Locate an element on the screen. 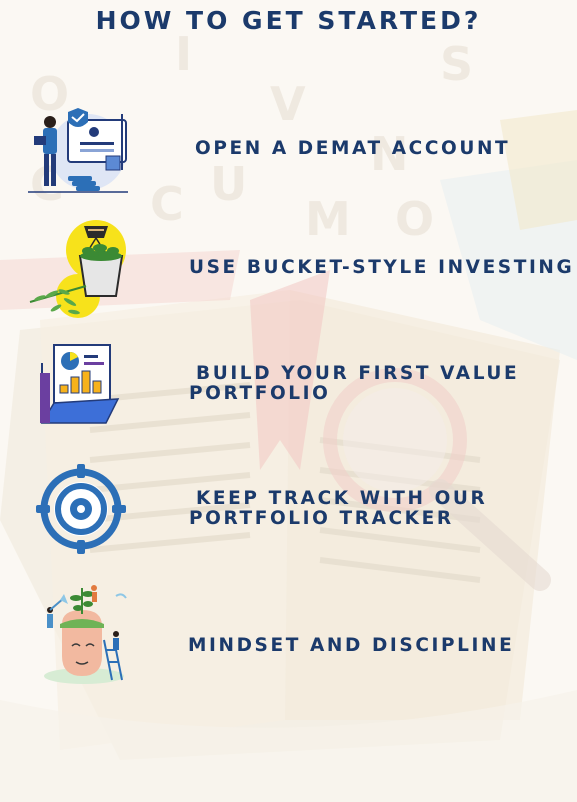 The image size is (577, 802). target-icon is located at coordinates (81, 509).